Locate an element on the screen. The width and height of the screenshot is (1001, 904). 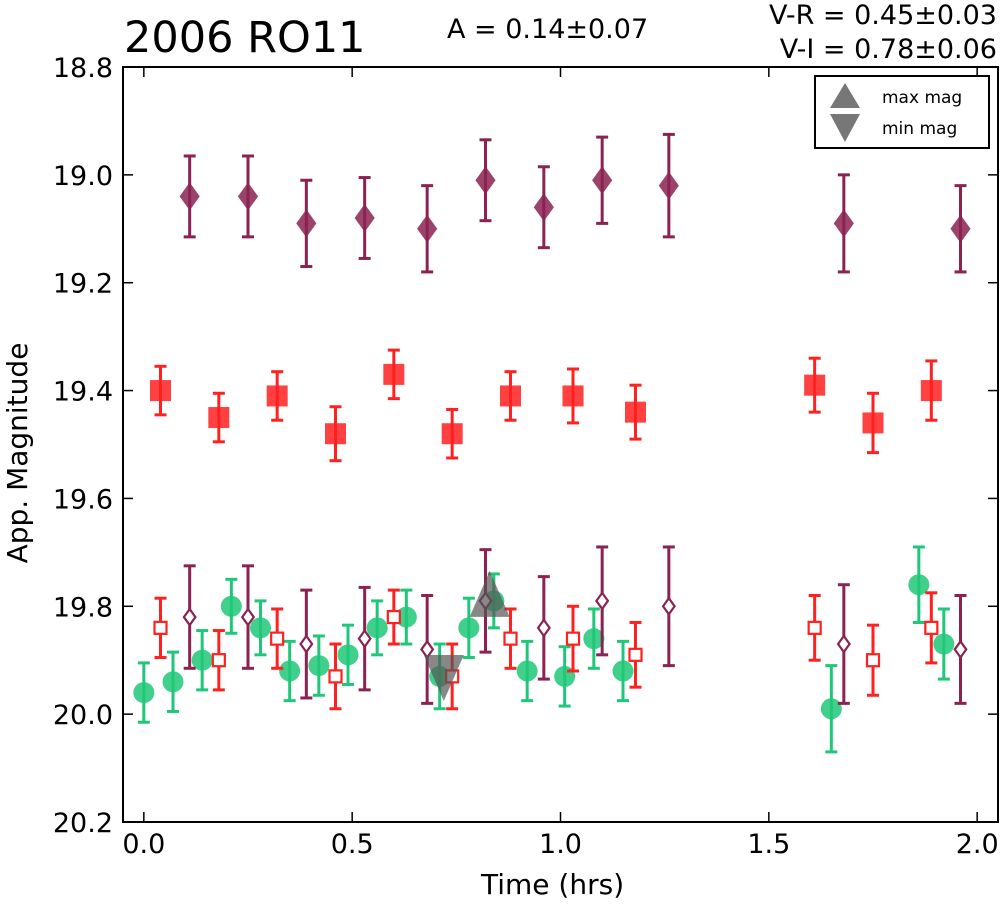
max-mag-marker is located at coordinates (489, 593).